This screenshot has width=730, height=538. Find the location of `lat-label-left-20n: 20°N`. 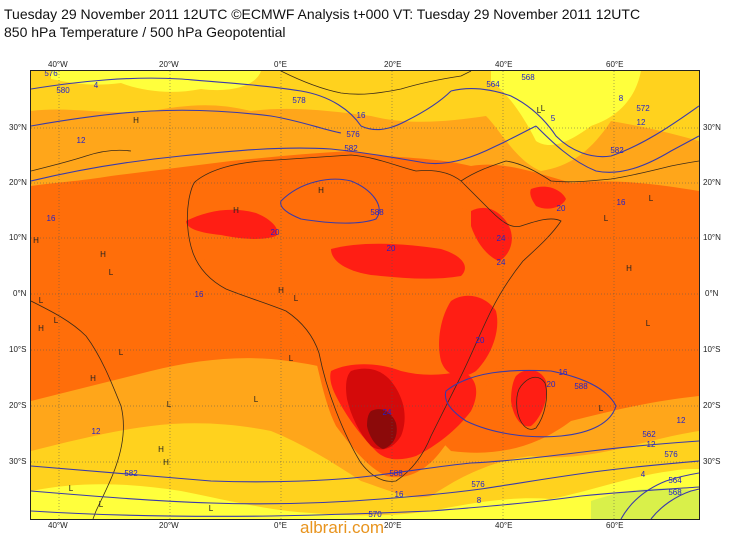

lat-label-left-20n: 20°N is located at coordinates (18, 182).